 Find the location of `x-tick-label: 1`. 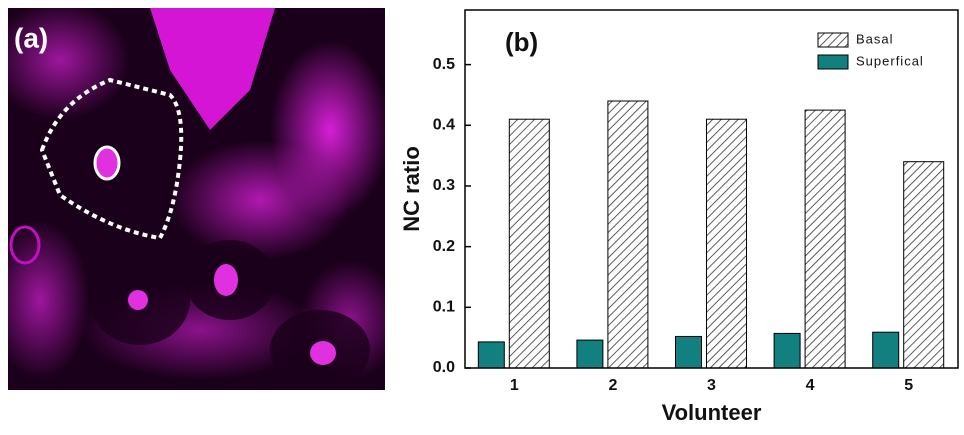

x-tick-label: 1 is located at coordinates (514, 385).